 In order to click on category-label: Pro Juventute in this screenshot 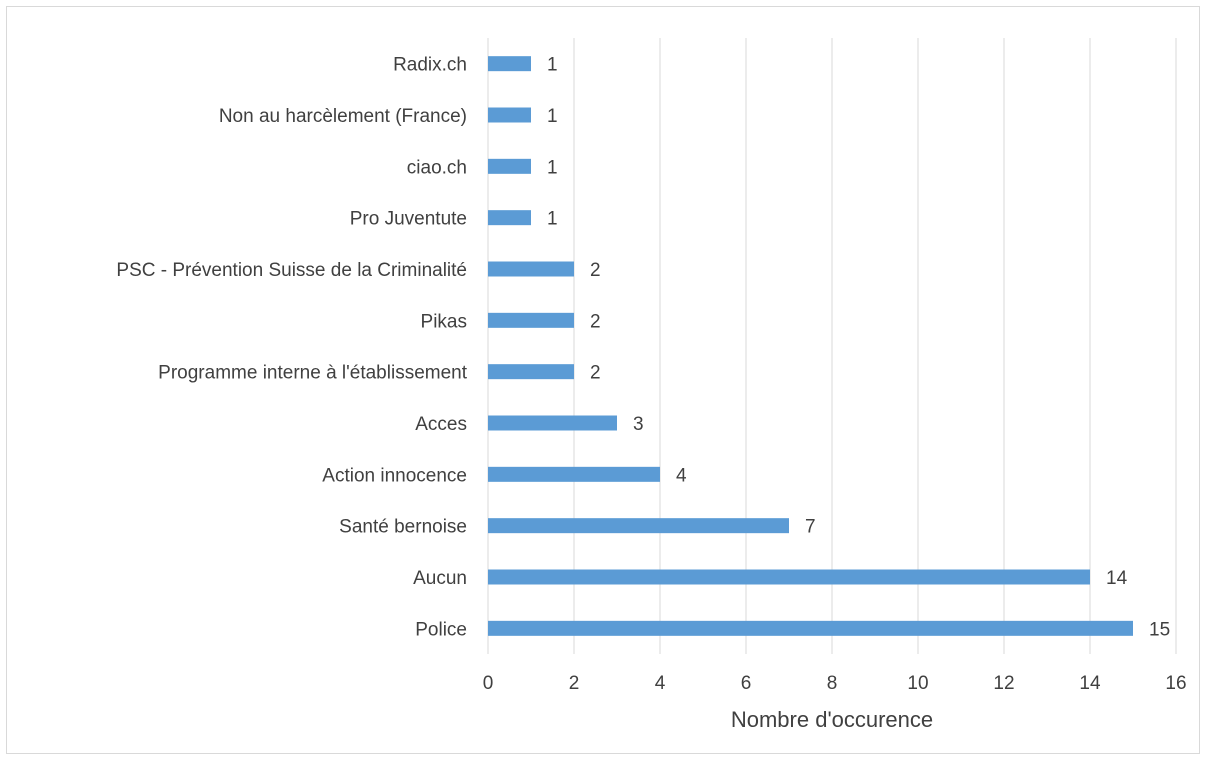, I will do `click(408, 219)`.